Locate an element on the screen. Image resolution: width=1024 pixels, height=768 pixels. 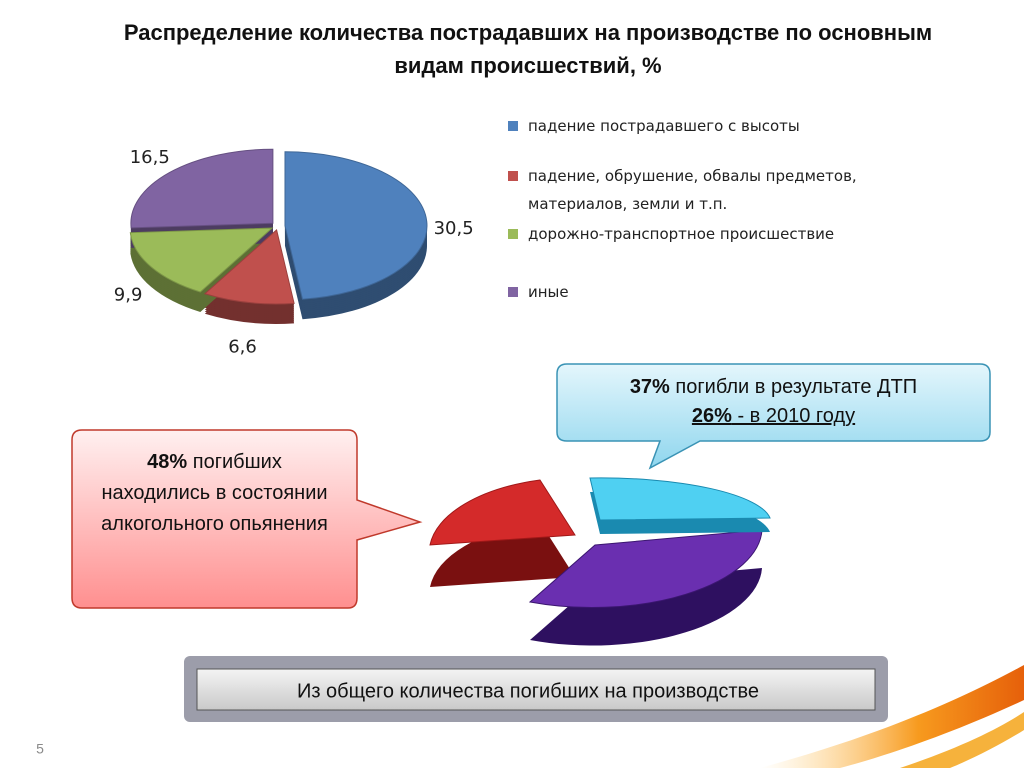
callout-body: - в 2010 году is located at coordinates (793, 416).